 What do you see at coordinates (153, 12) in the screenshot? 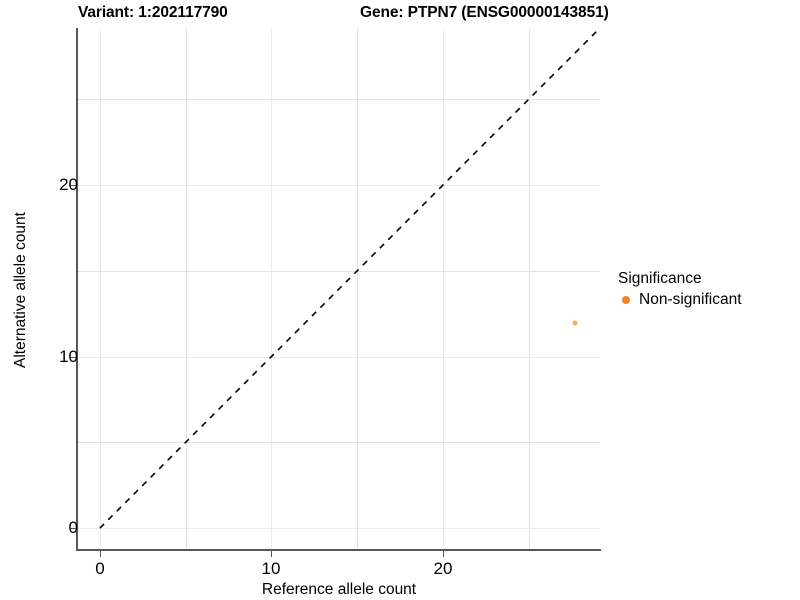
I see `variant-title: Variant: 1:202117790` at bounding box center [153, 12].